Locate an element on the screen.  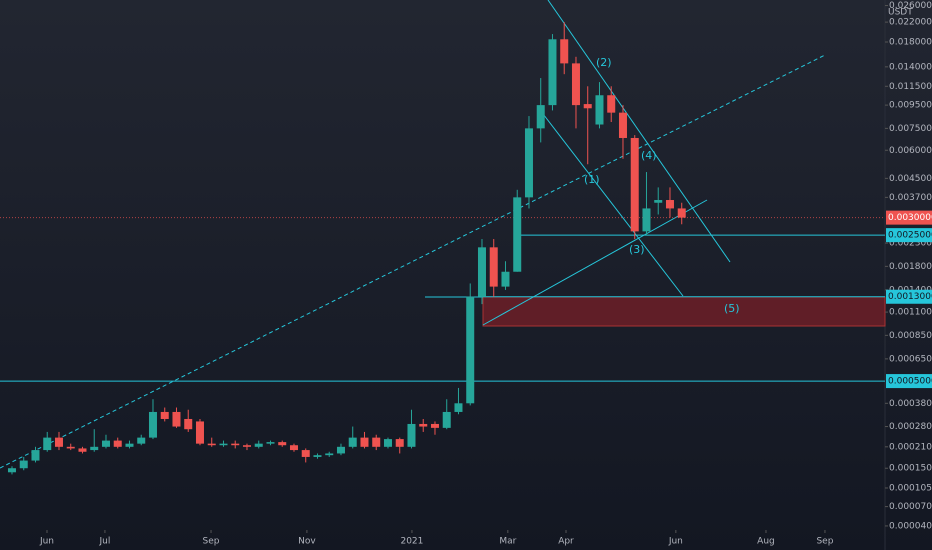
annotation: (3) is located at coordinates (637, 249).